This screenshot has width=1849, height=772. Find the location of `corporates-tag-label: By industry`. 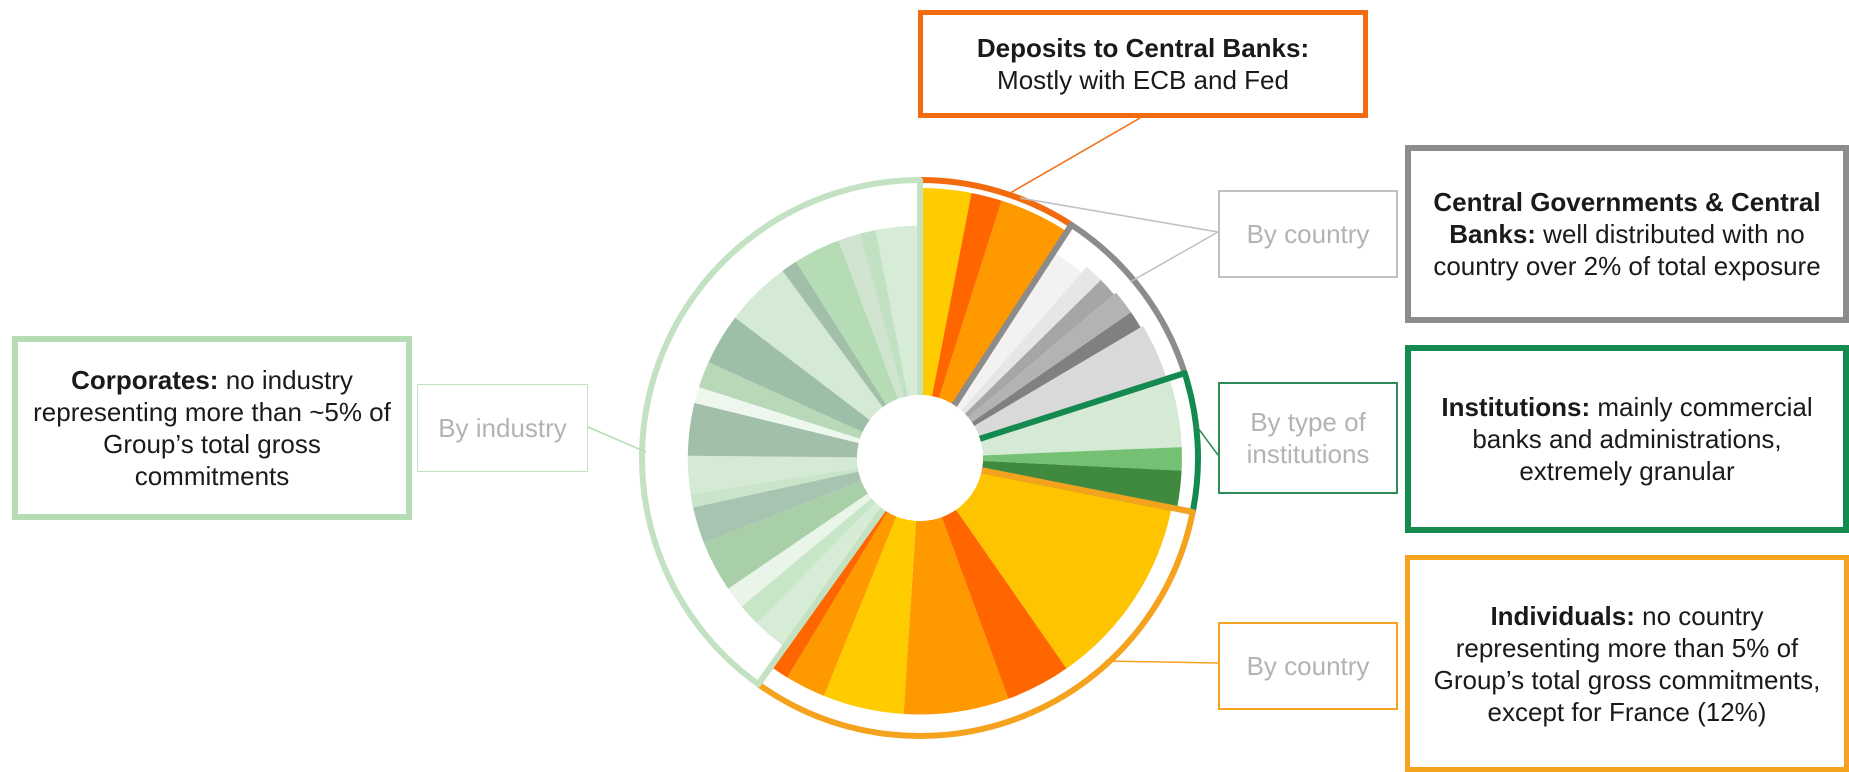

corporates-tag-label: By industry is located at coordinates (502, 428).